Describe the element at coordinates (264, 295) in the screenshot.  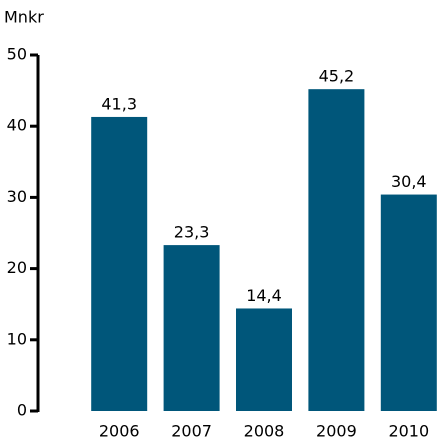
I see `value-label: 14,4` at that location.